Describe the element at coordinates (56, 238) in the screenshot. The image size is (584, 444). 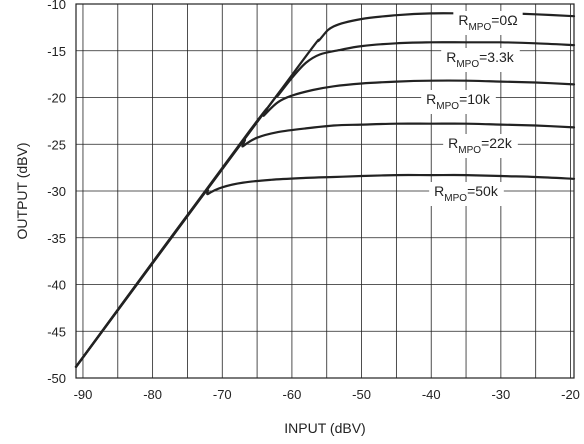
I see `y-tick-label: -35` at that location.